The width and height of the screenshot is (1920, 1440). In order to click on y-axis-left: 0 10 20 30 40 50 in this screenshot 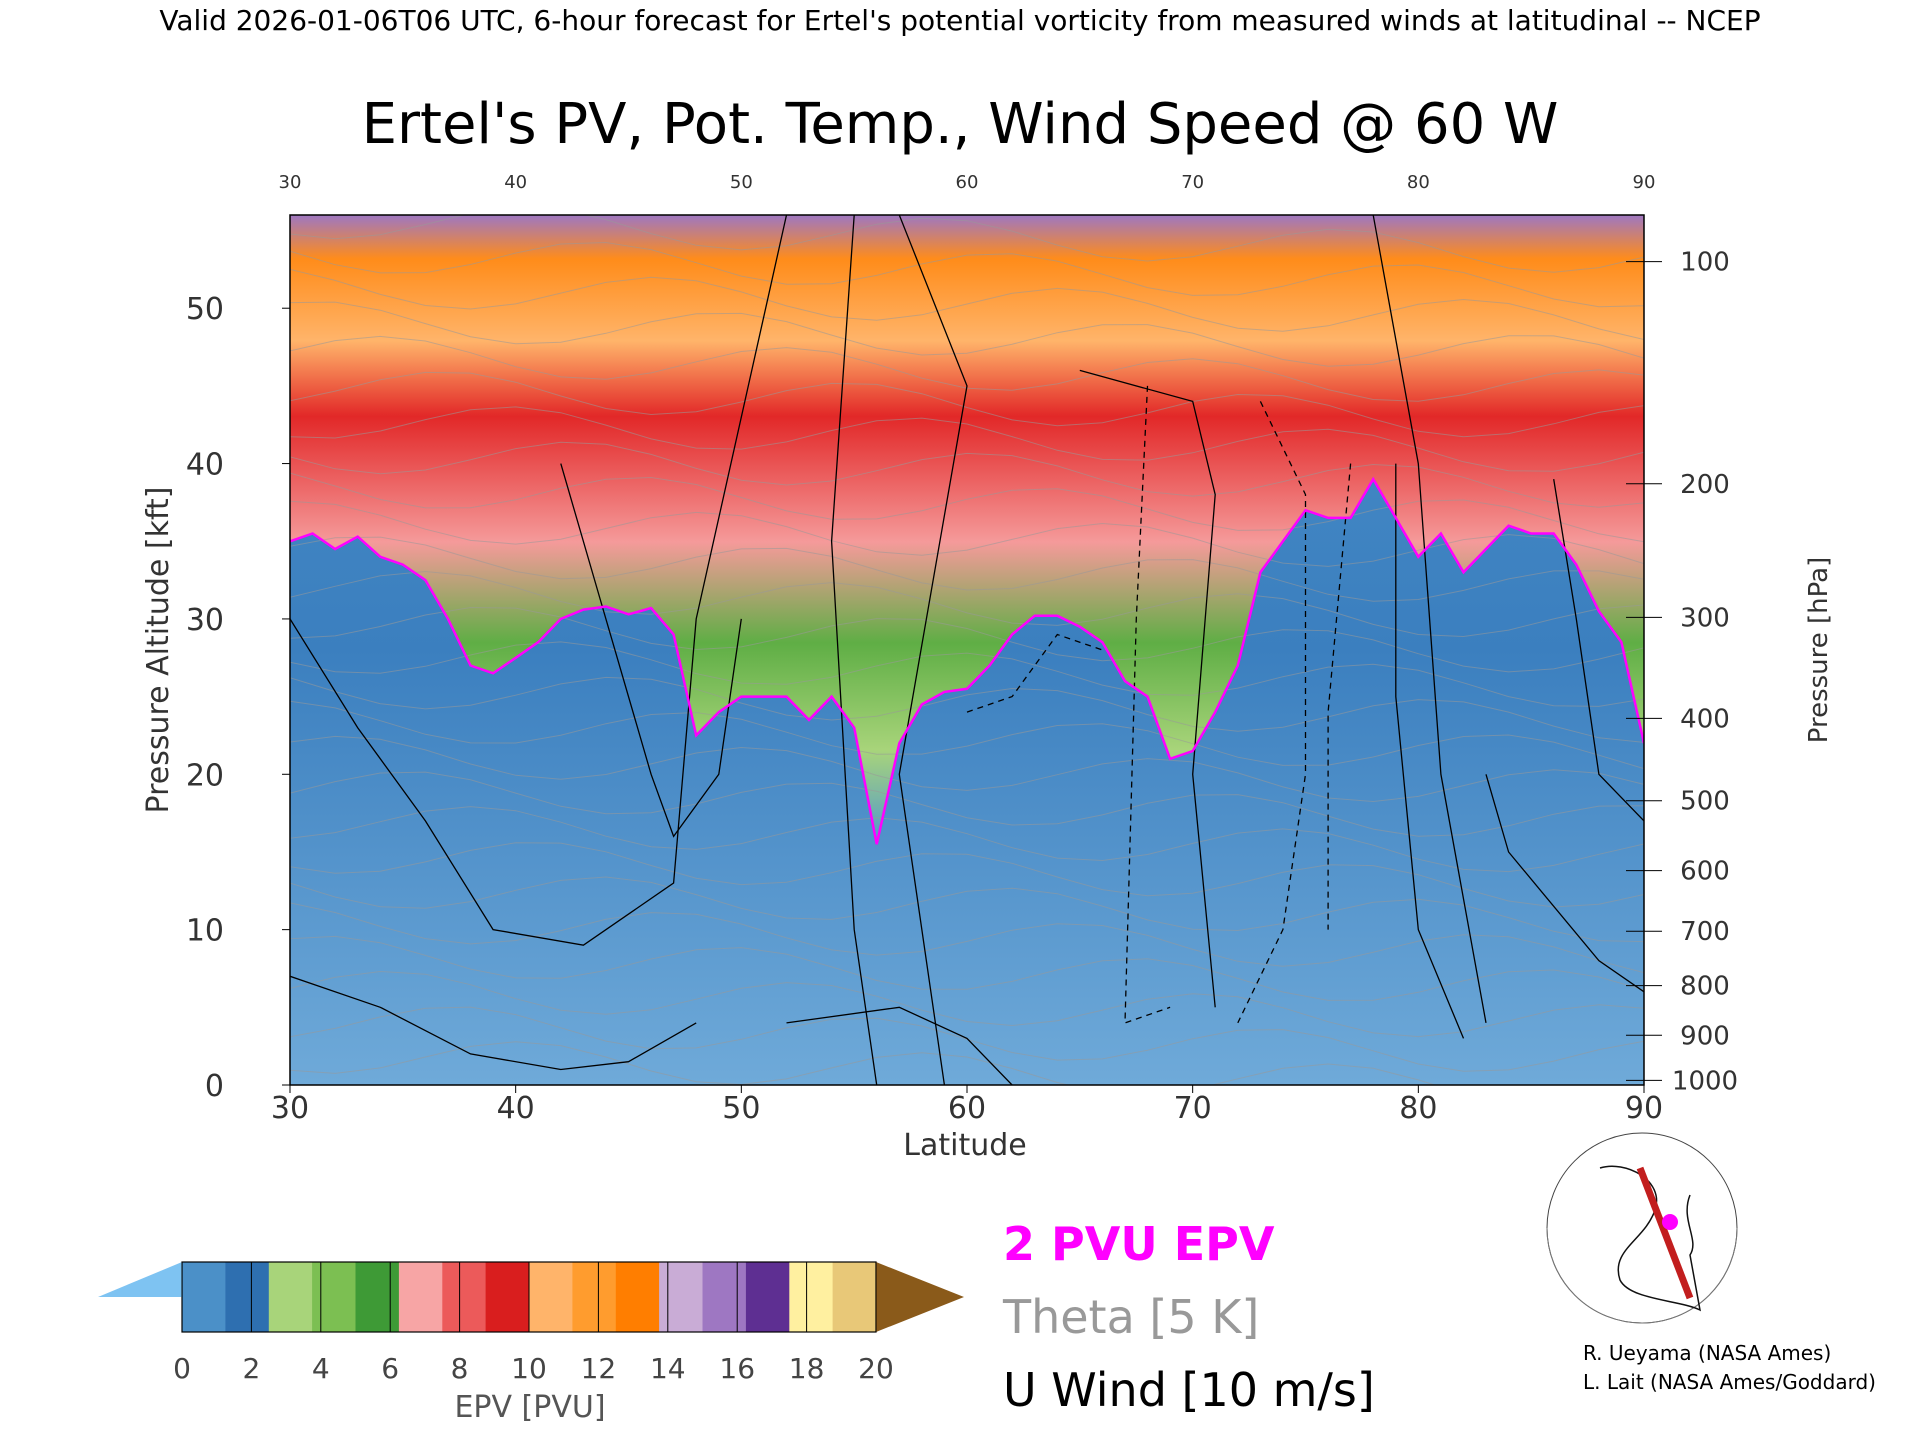, I will do `click(238, 698)`.